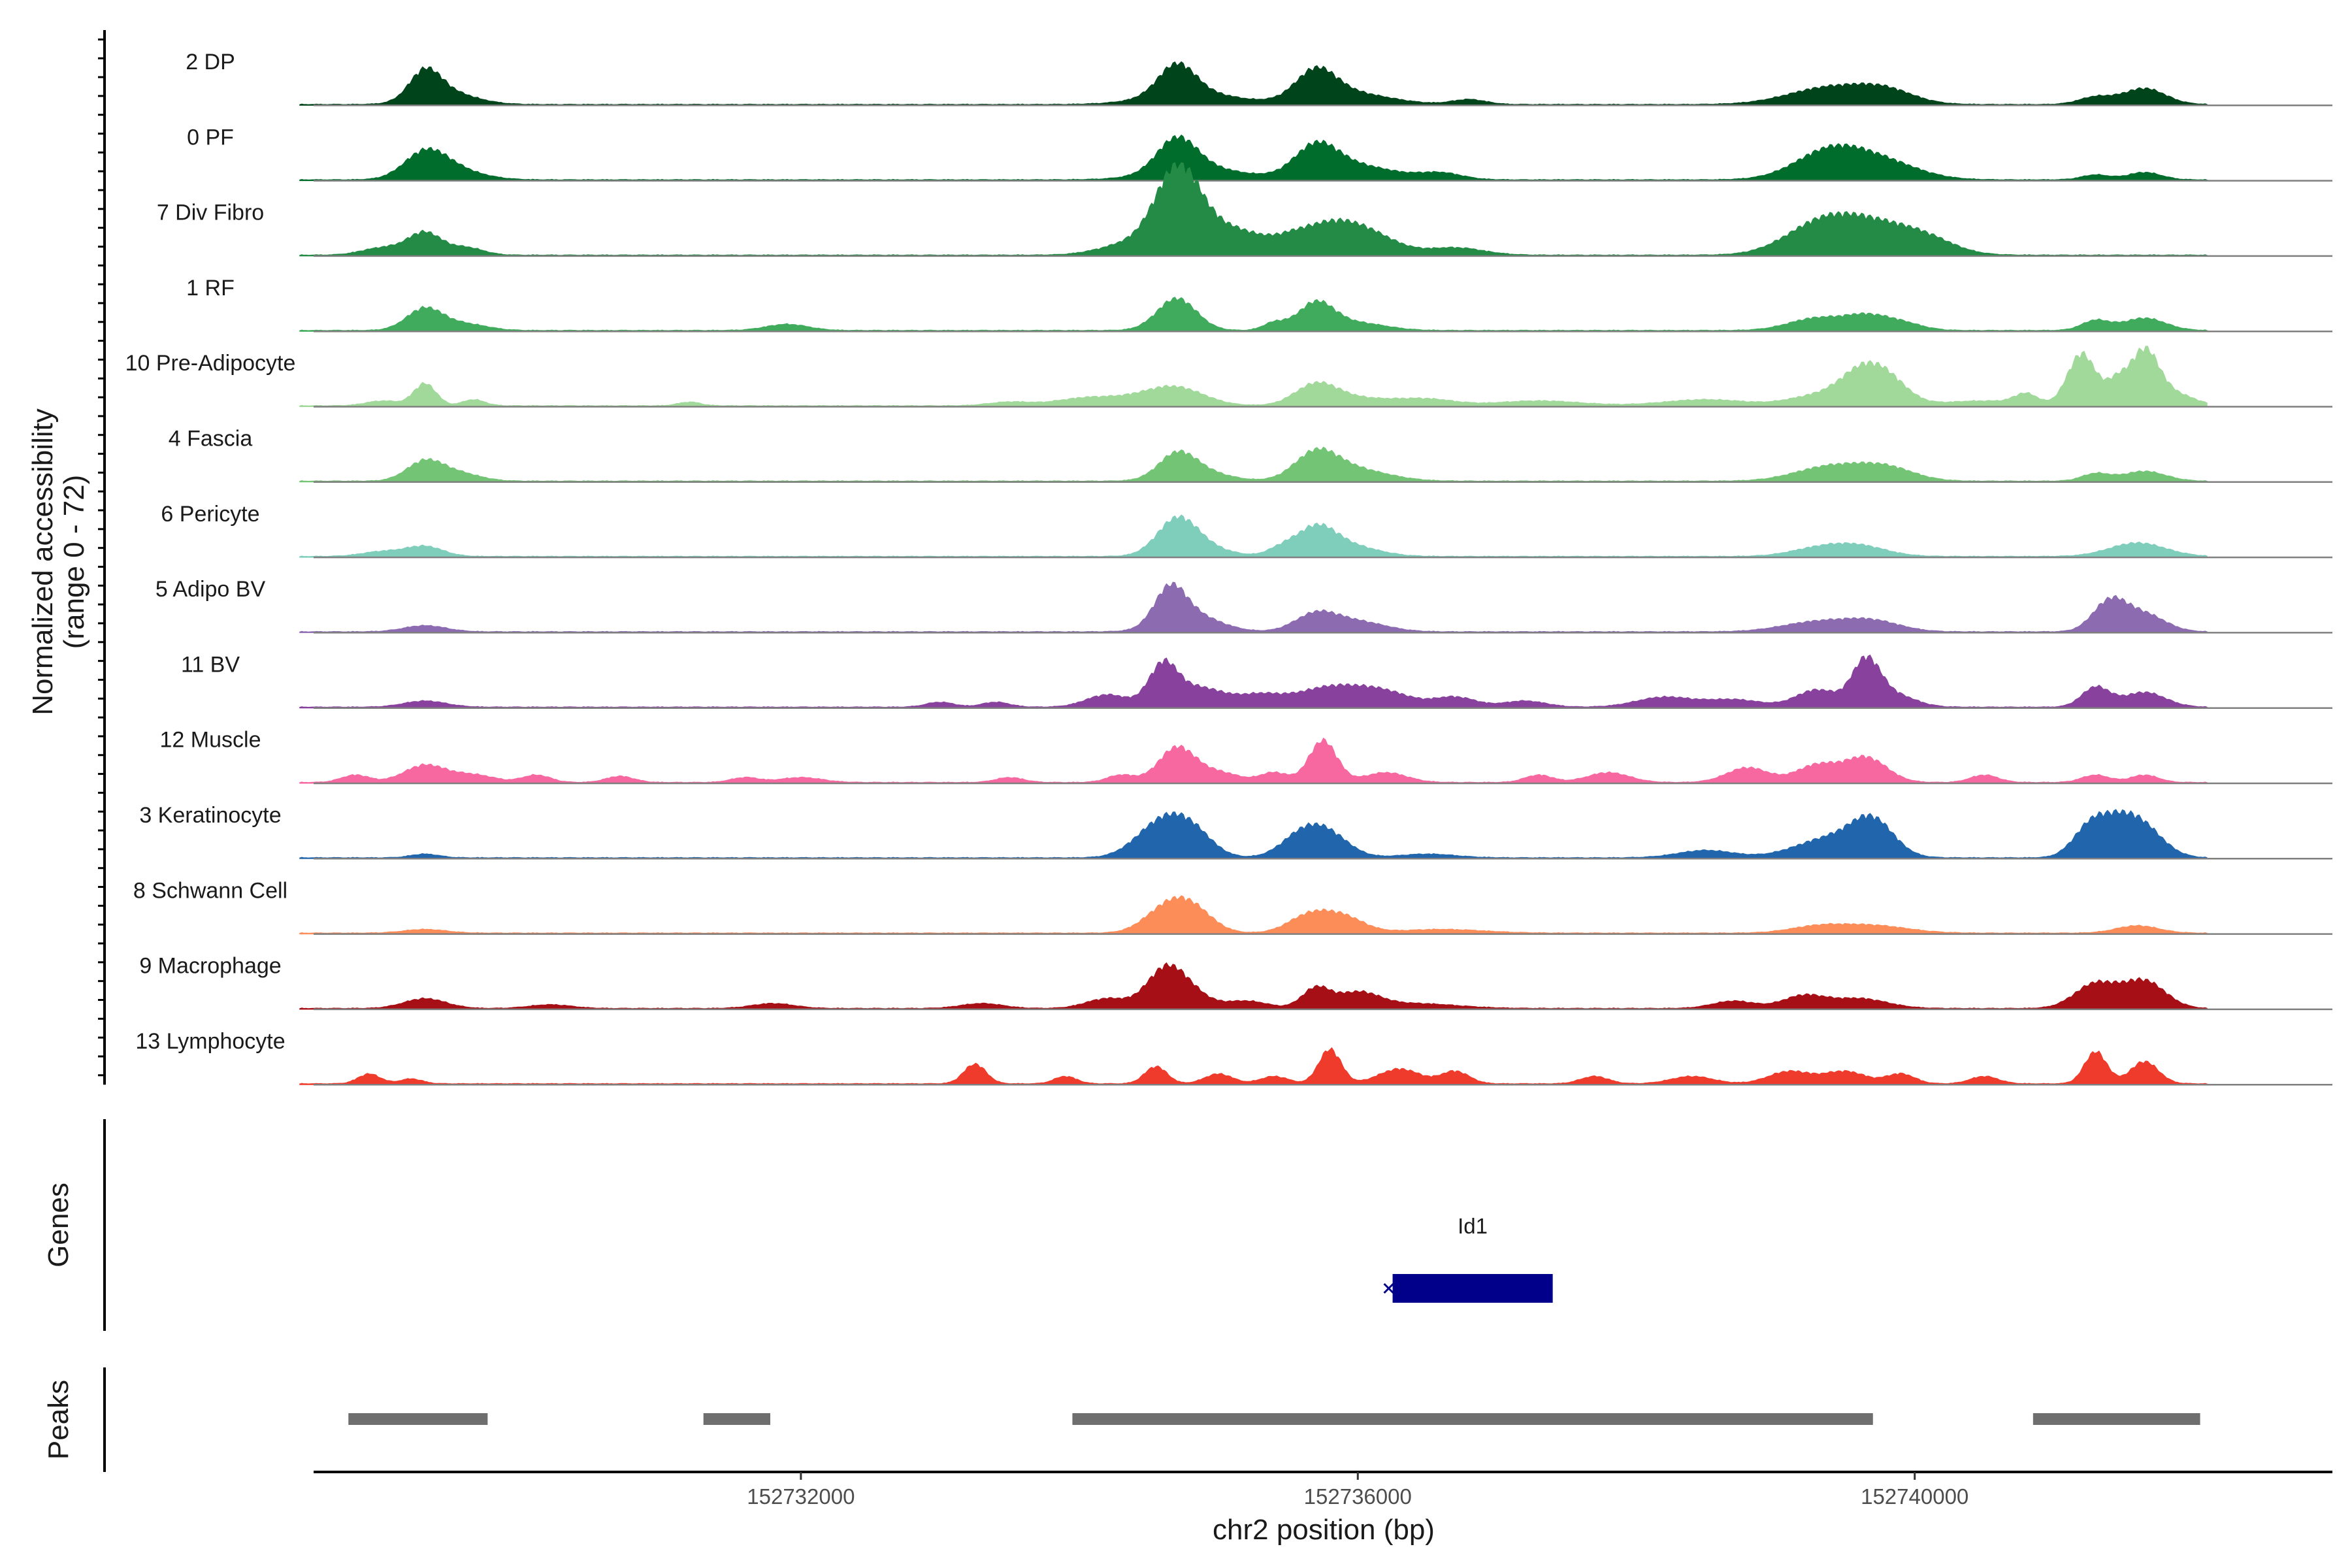 The width and height of the screenshot is (2352, 1568). I want to click on track-label: 6 Pericyte, so click(210, 514).